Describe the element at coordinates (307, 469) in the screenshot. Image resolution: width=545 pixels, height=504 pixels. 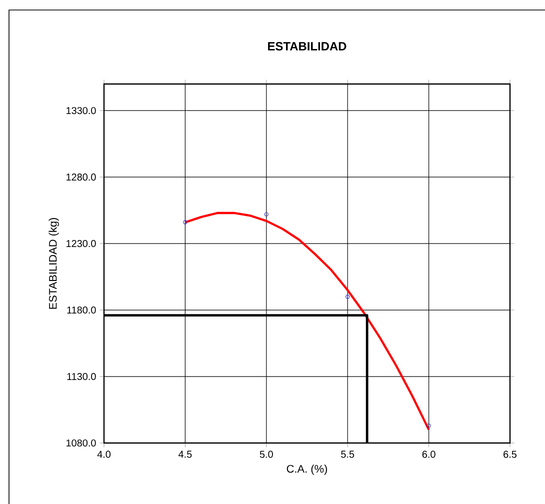
I see `x-axis-title: C.A. (%)` at that location.